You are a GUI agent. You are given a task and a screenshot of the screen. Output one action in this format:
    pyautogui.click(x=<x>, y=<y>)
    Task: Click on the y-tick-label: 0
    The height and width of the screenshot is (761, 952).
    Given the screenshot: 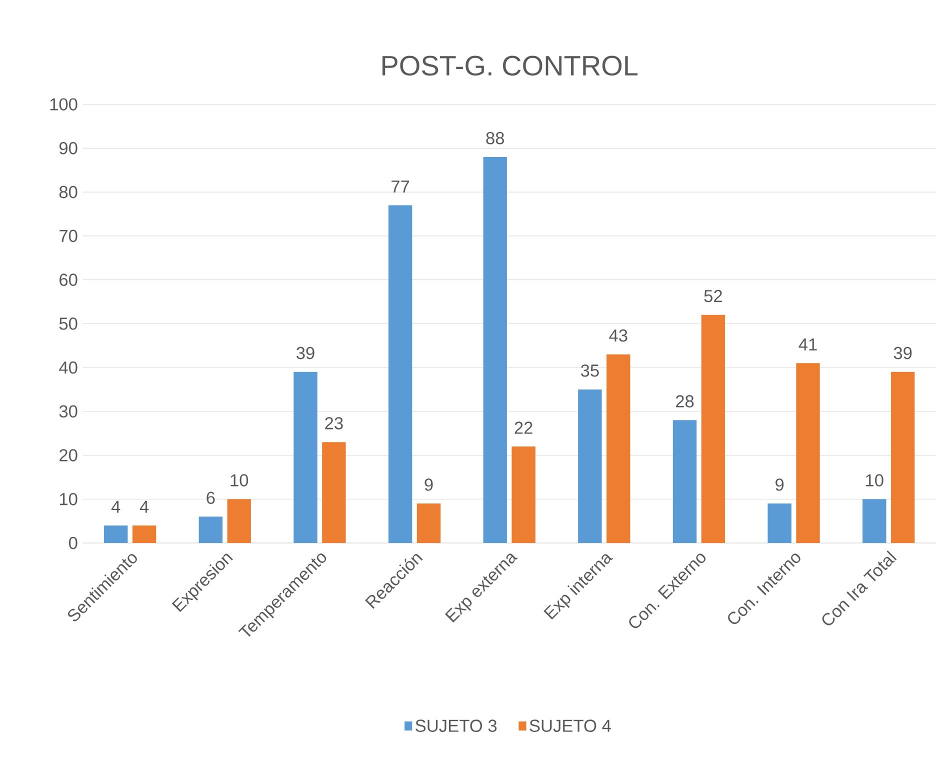 What is the action you would take?
    pyautogui.click(x=73, y=543)
    